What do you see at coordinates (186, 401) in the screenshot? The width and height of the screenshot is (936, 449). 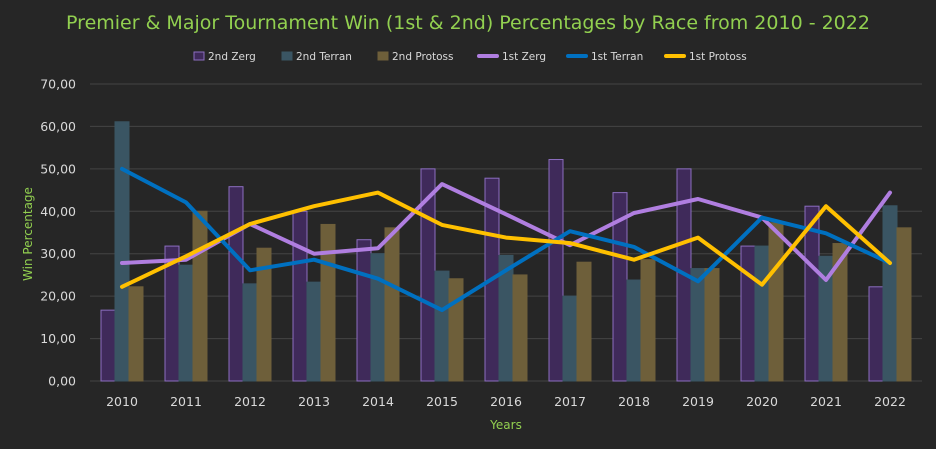 I see `x-tick-label: 2011` at bounding box center [186, 401].